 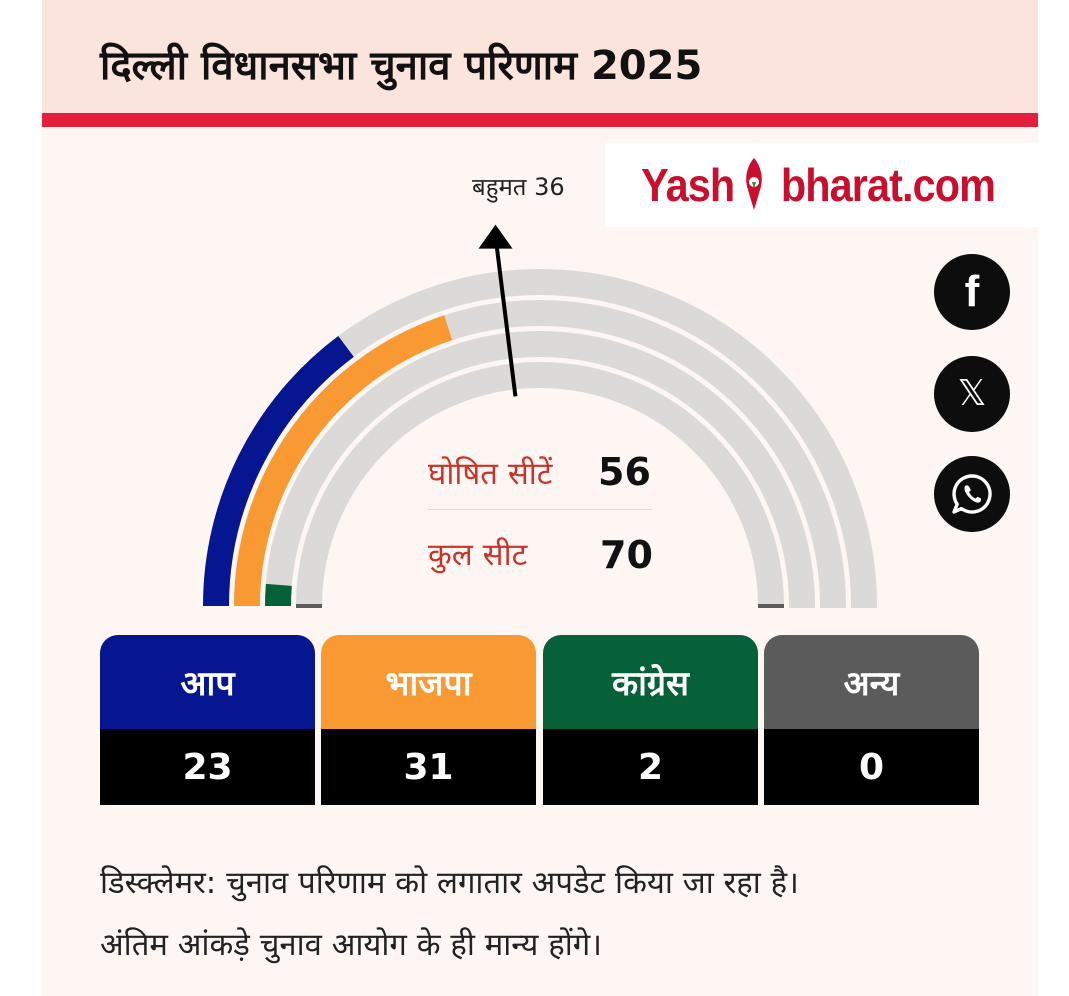 I want to click on x-share-button: 𝕏, so click(x=972, y=394).